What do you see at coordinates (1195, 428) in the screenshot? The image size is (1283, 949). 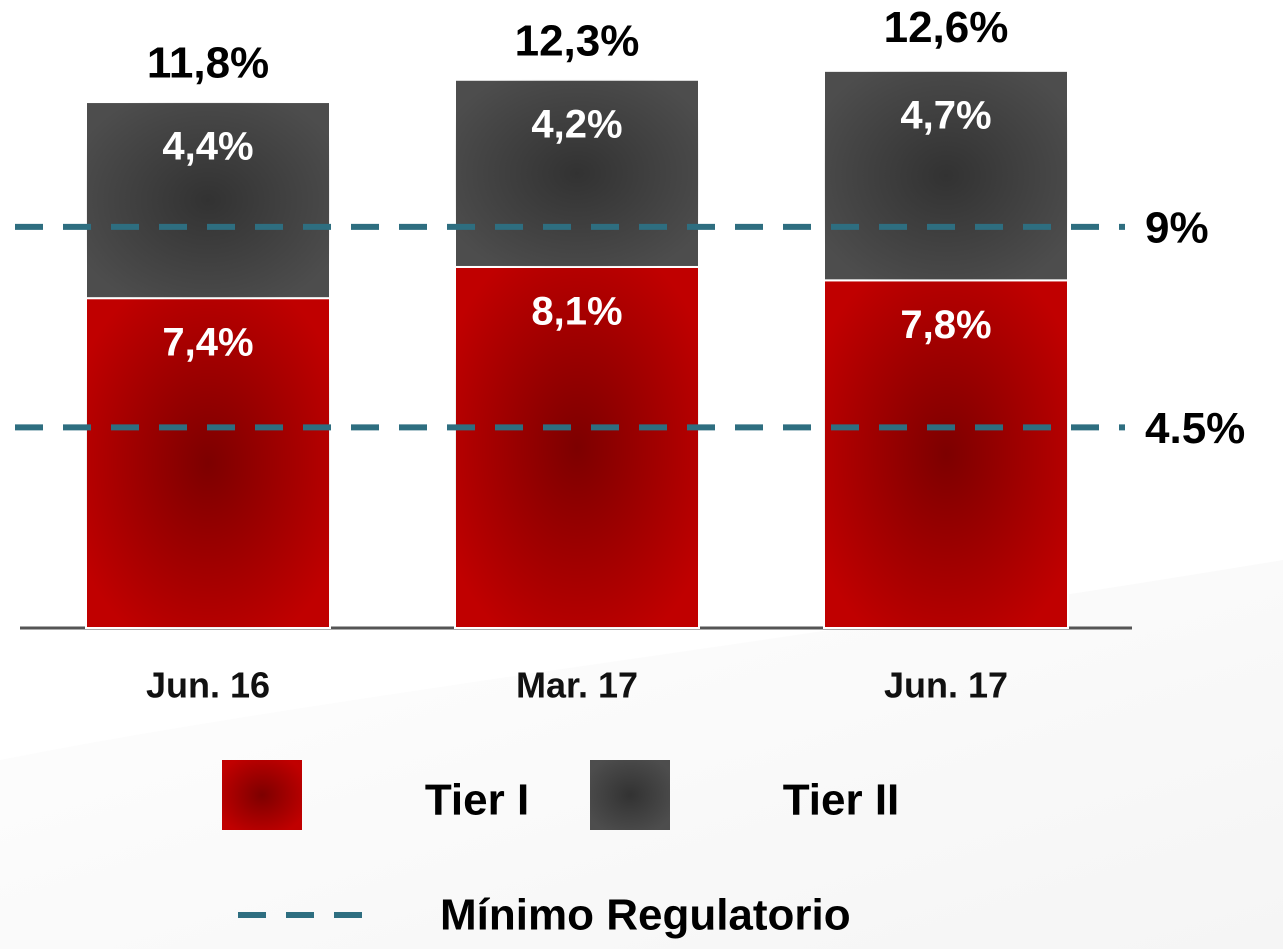 I see `reference-label: 4.5%` at bounding box center [1195, 428].